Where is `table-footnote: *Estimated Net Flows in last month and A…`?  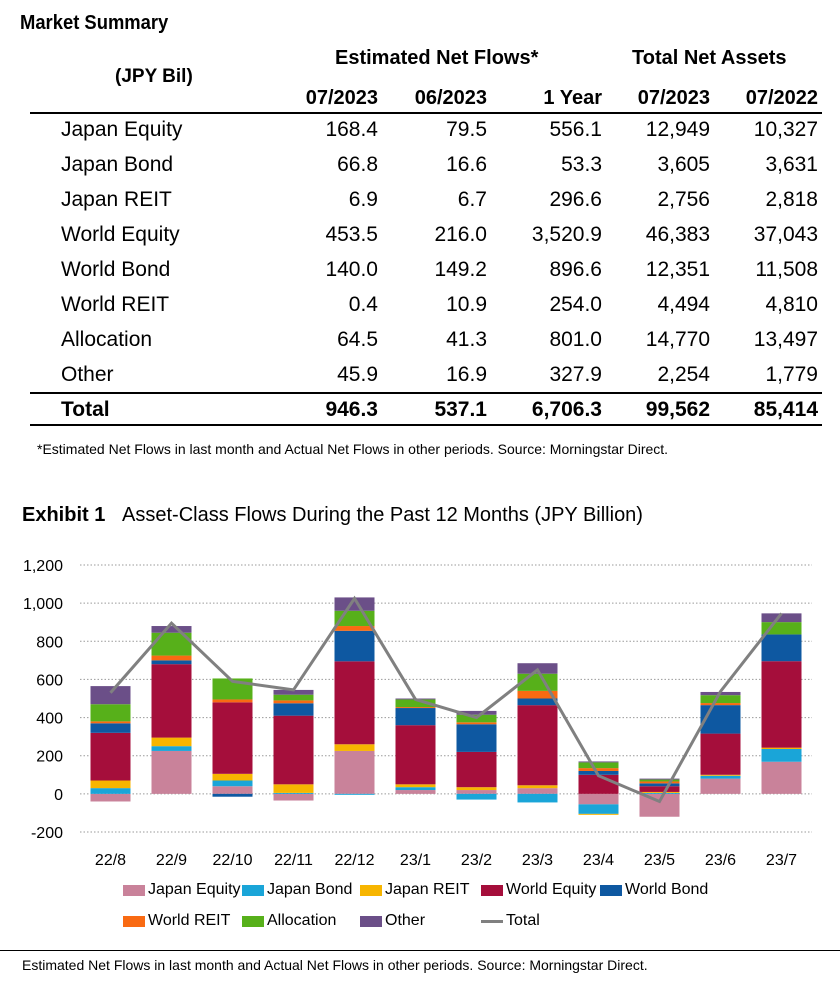 table-footnote: *Estimated Net Flows in last month and A… is located at coordinates (353, 449).